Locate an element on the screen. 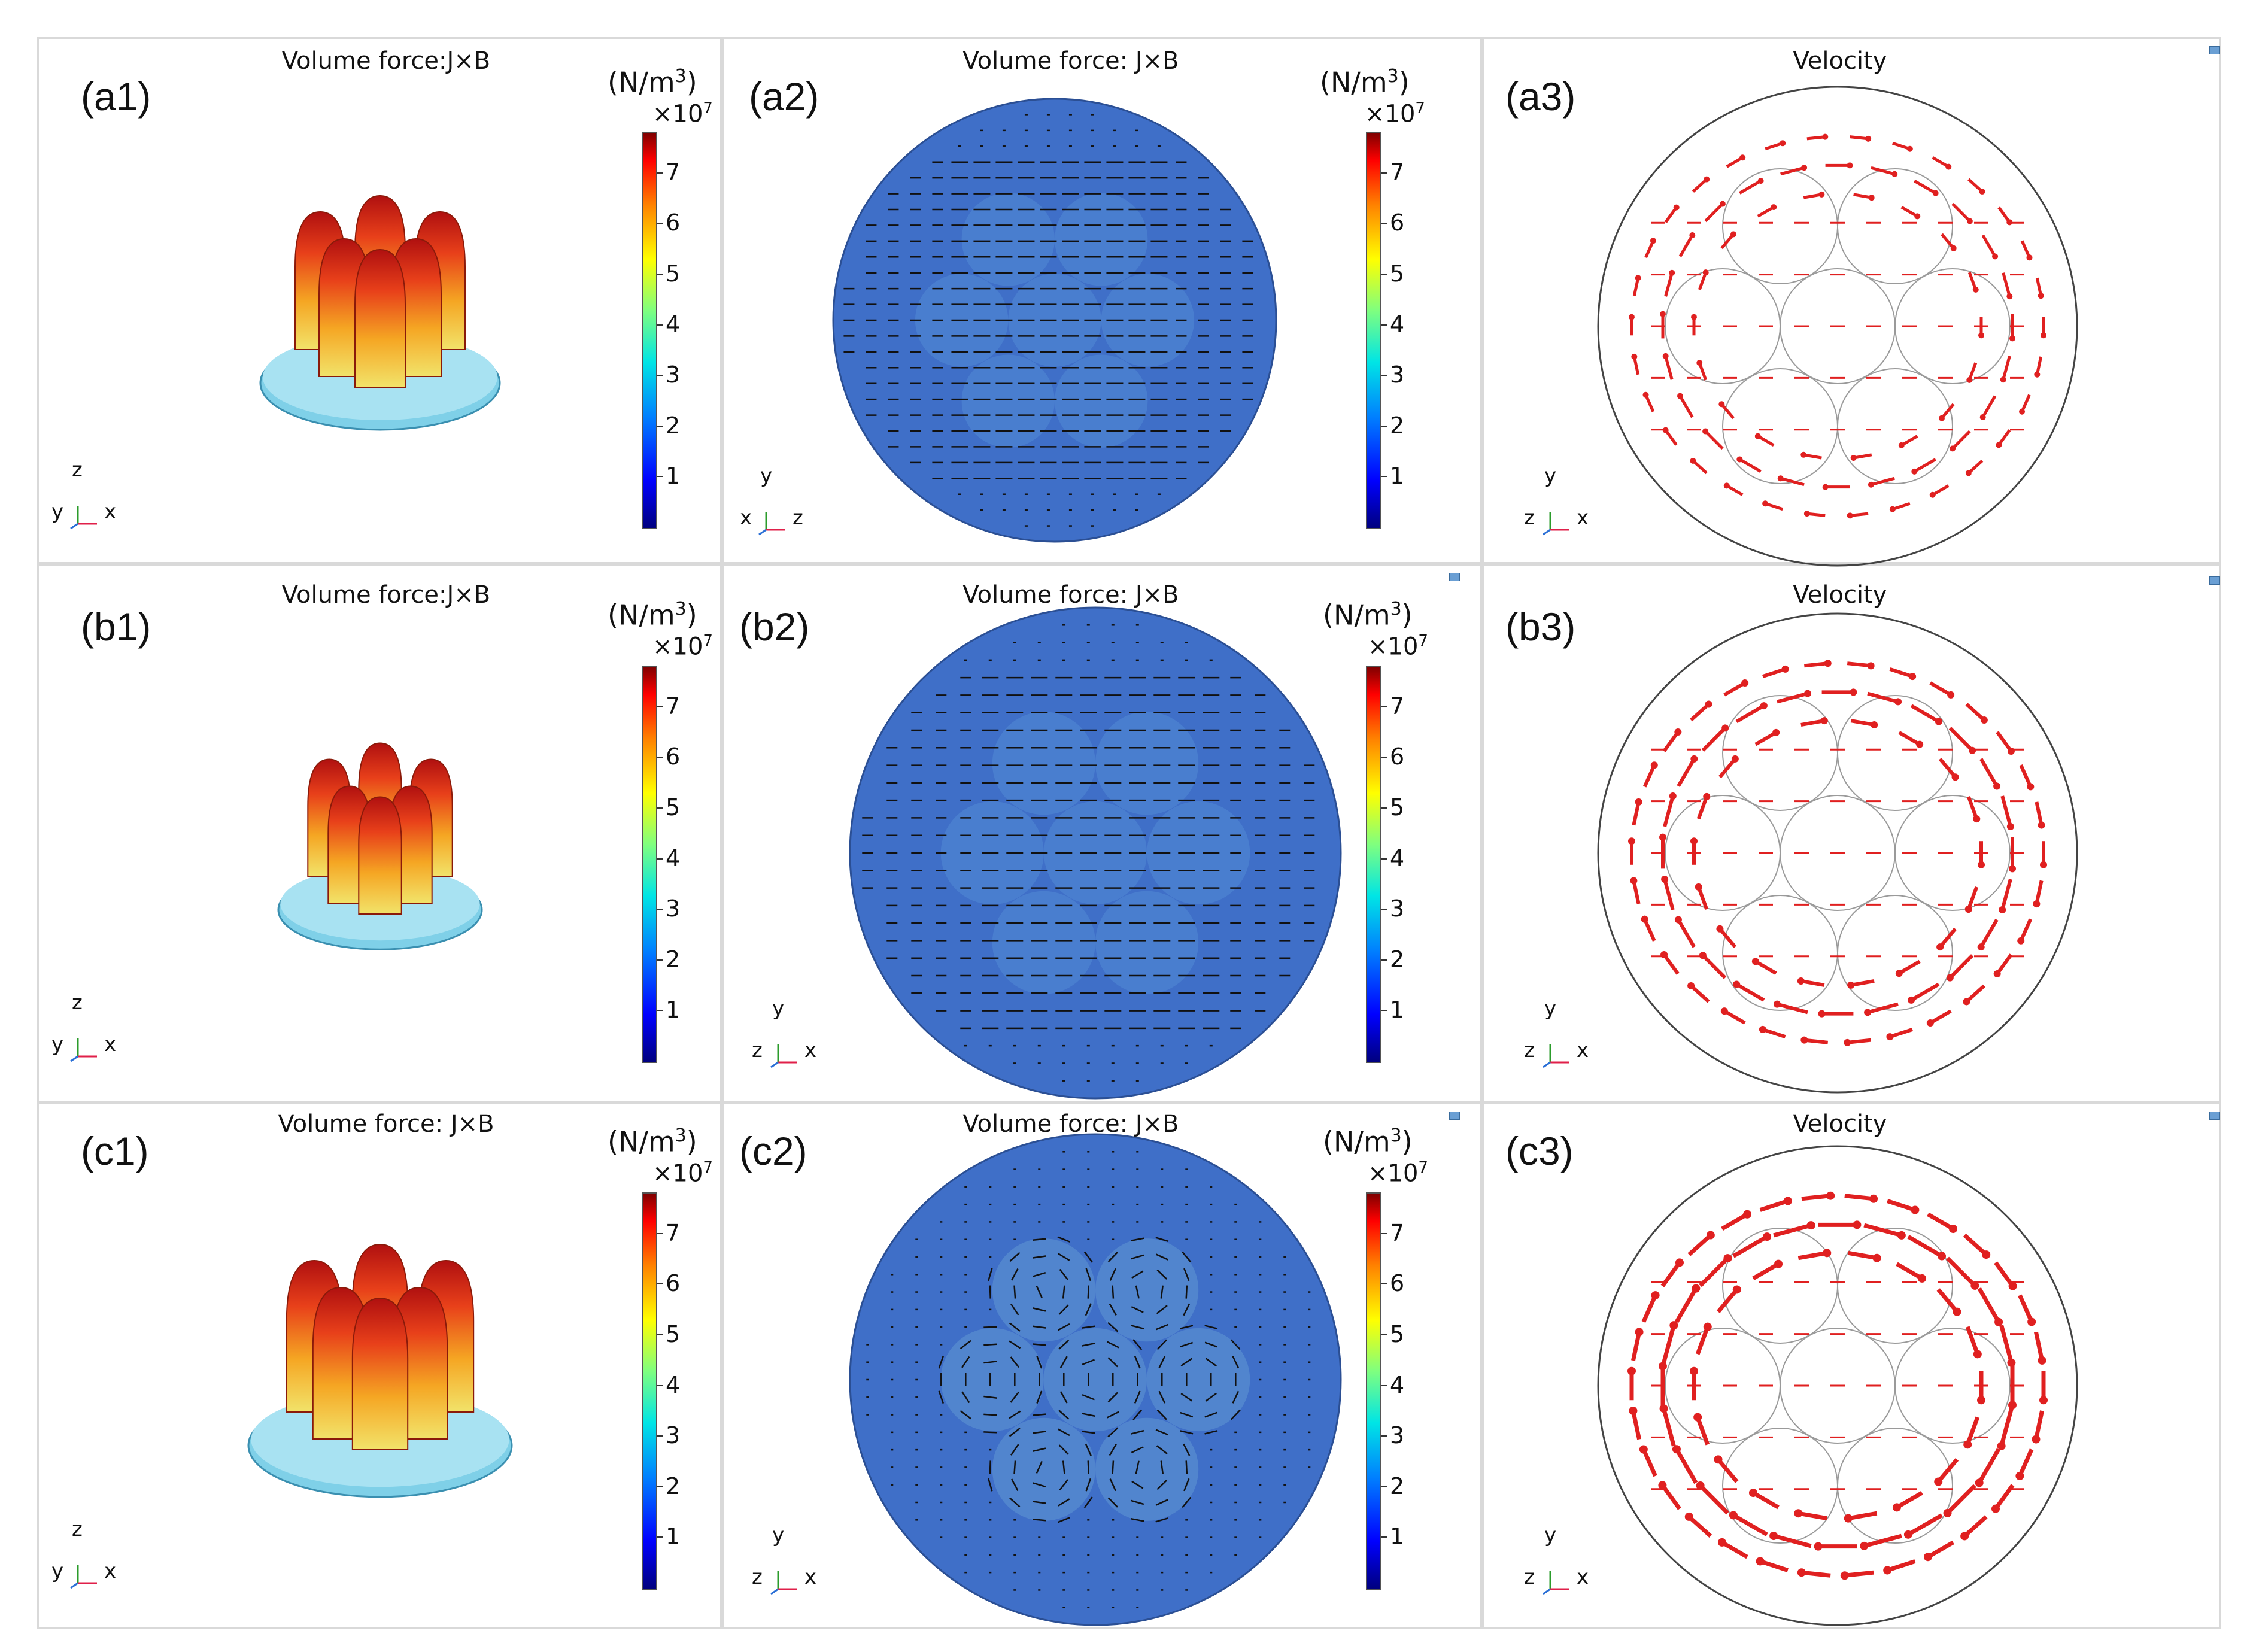 The width and height of the screenshot is (2253, 1652). colorbar-tick-label: 2 is located at coordinates (673, 1485).